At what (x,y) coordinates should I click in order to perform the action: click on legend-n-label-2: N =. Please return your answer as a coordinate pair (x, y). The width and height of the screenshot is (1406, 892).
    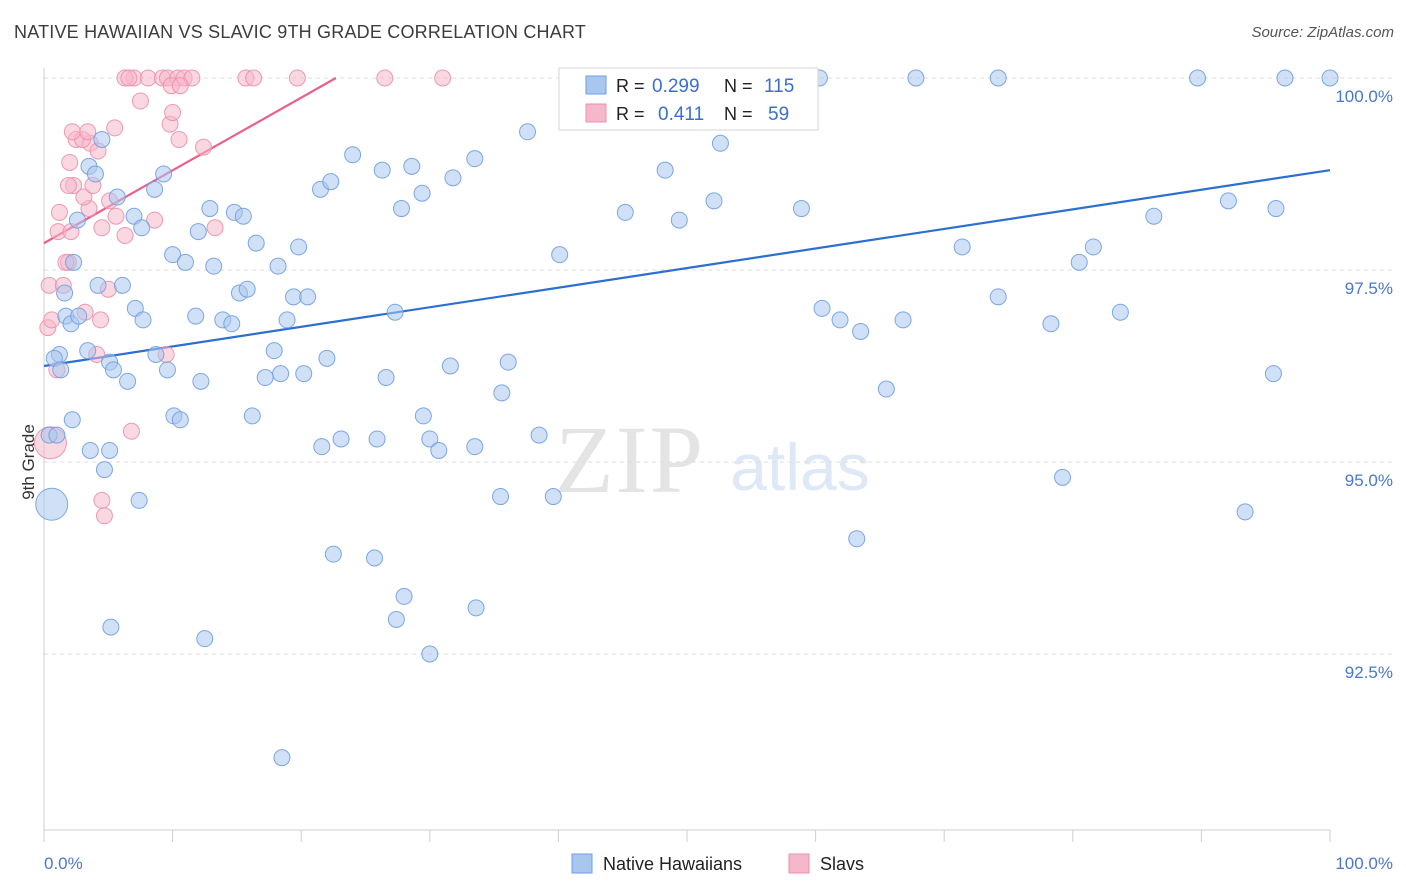
    Looking at the image, I should click on (738, 114).